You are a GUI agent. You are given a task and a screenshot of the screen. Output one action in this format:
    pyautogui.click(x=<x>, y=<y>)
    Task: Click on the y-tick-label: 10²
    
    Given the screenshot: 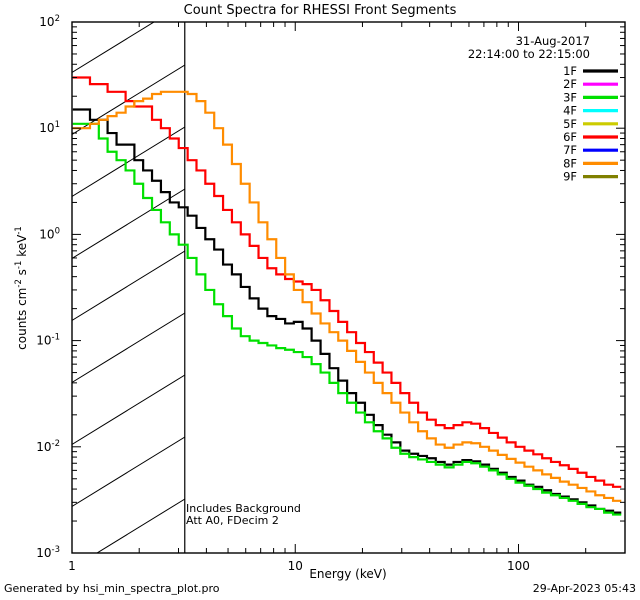 What is the action you would take?
    pyautogui.click(x=49, y=21)
    